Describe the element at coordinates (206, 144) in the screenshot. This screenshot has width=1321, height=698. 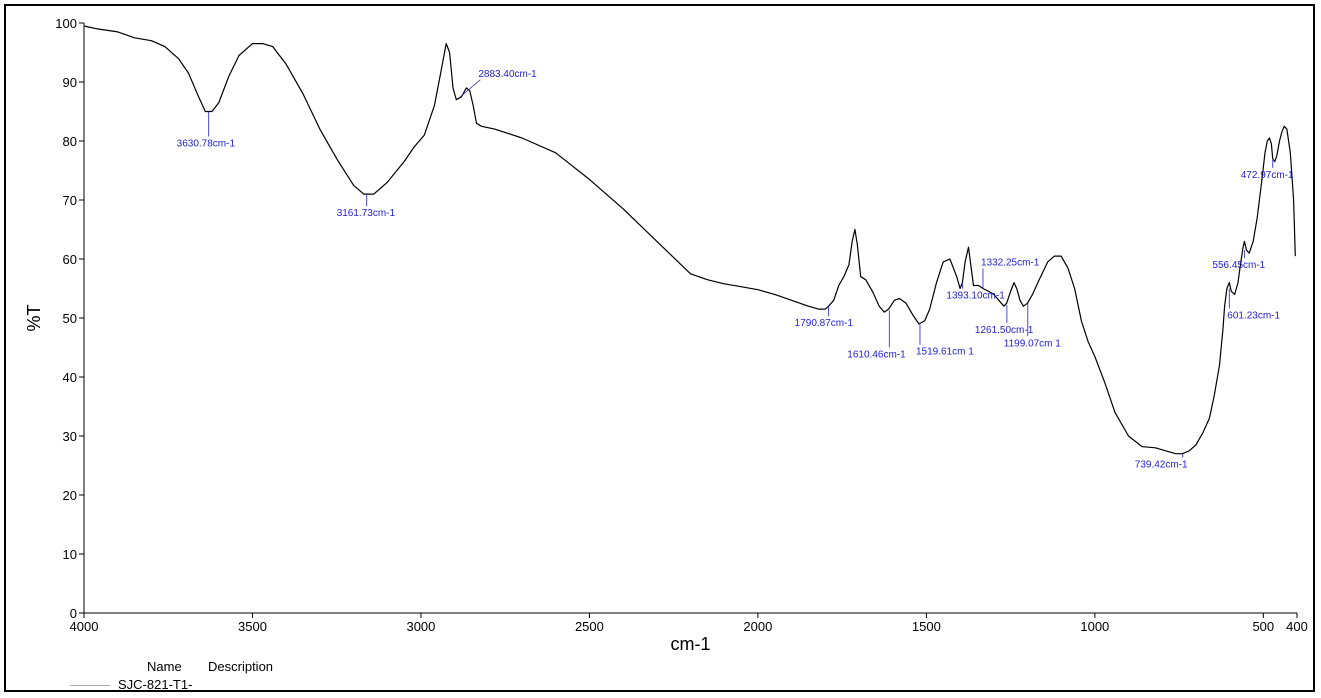
I see `peak-label: 3630.78cm-1` at that location.